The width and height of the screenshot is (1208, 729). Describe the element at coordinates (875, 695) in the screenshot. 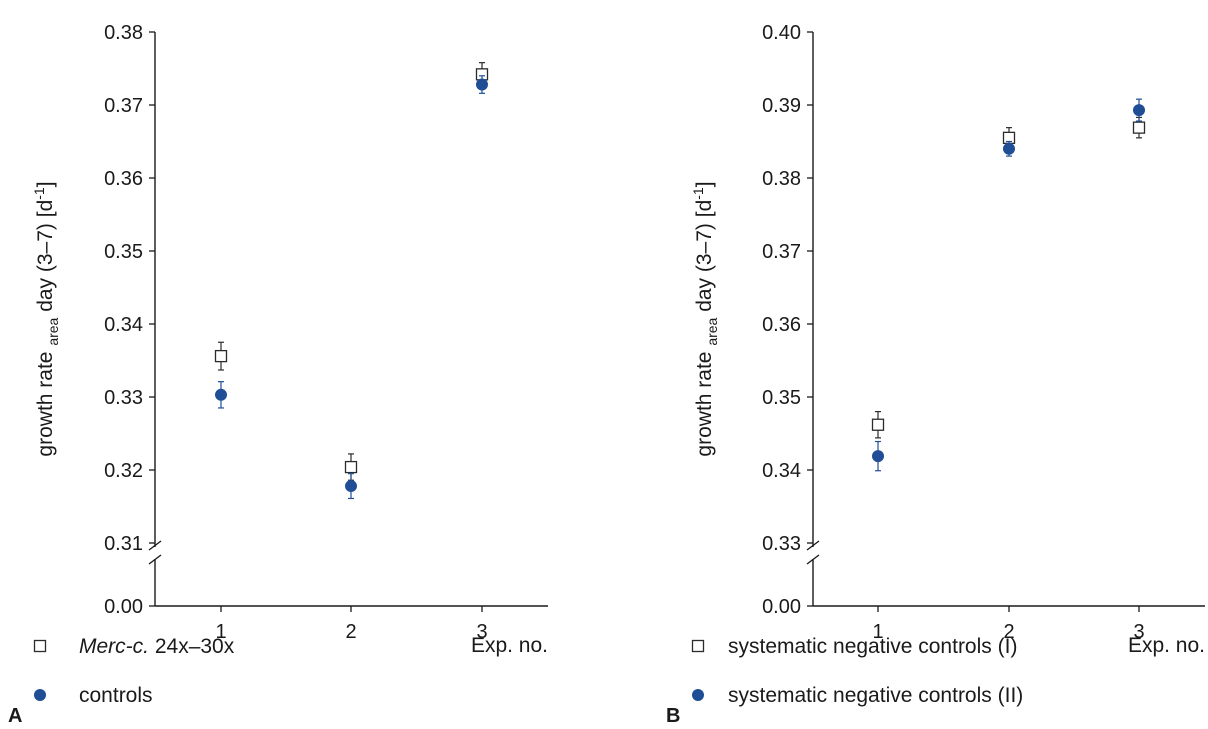

I see `legend-label: systematic negative controls (II)` at that location.